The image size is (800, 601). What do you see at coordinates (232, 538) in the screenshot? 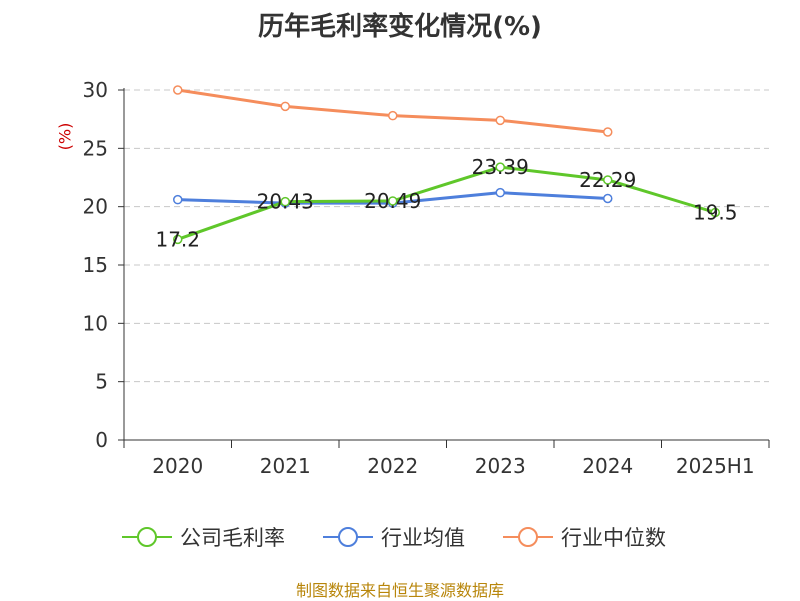
I see `legend-label: 公司毛利率` at bounding box center [232, 538].